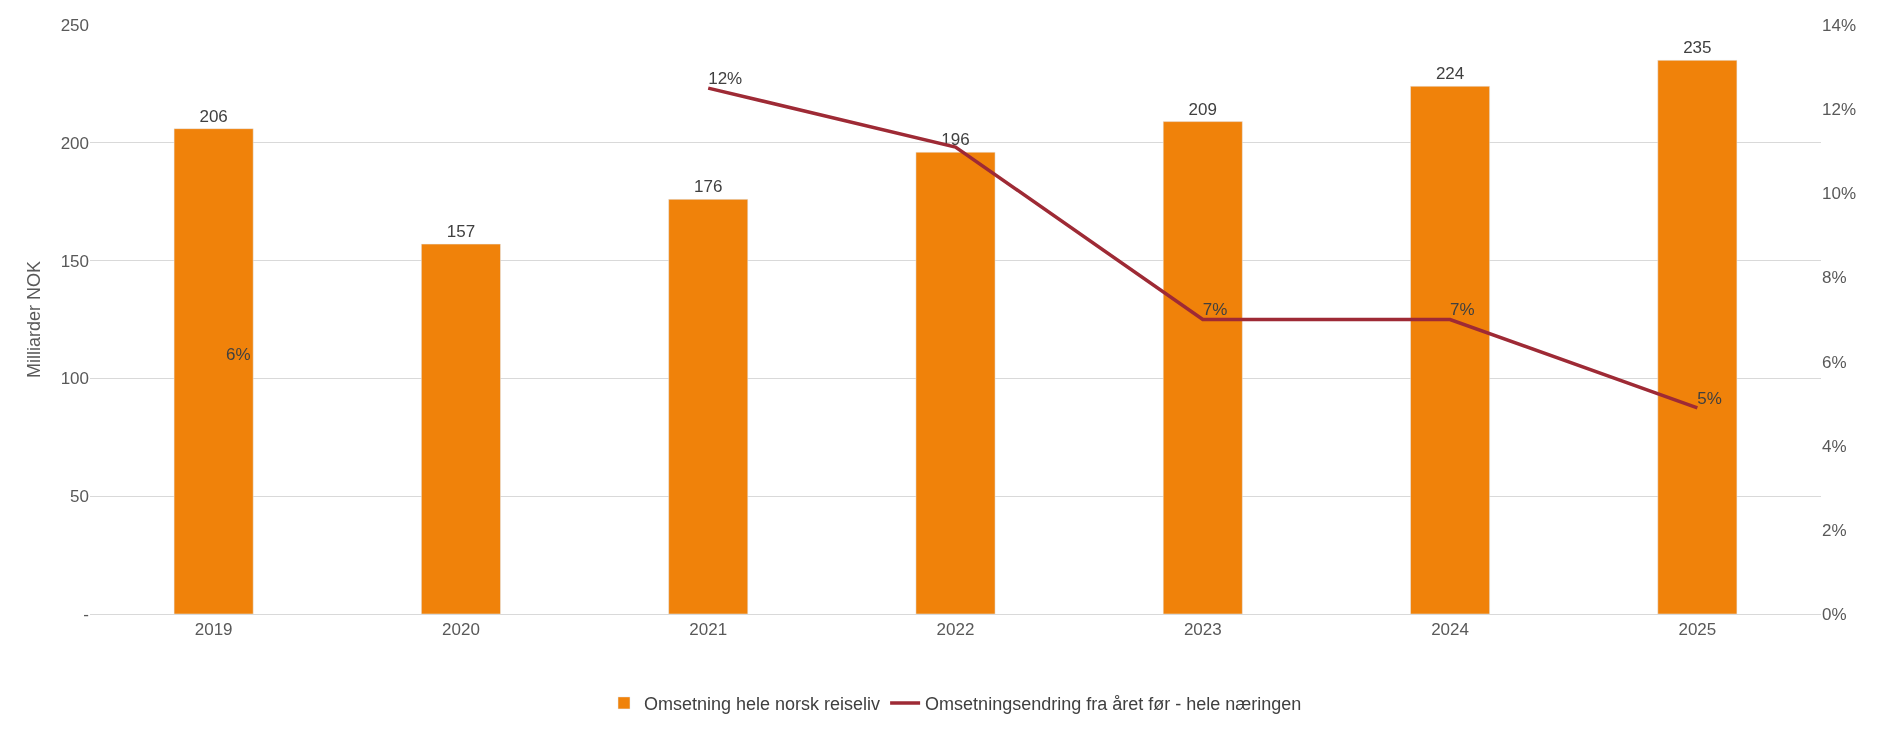  I want to click on data-label: 224, so click(1450, 74).